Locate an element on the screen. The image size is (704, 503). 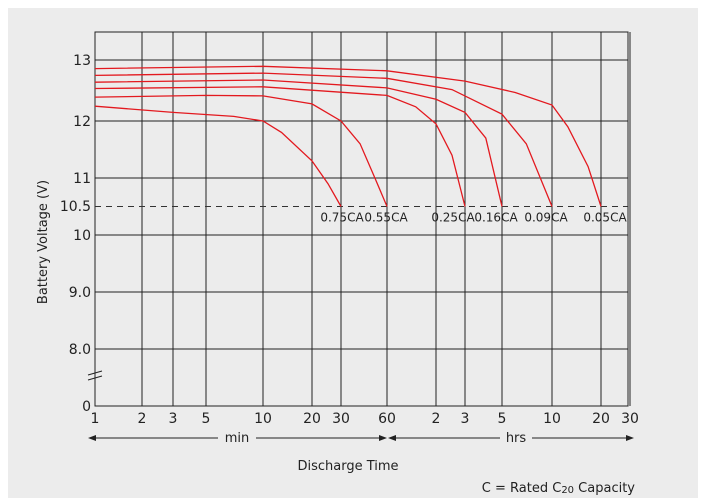
unit-arrows: min hrs is located at coordinates (361, 438).